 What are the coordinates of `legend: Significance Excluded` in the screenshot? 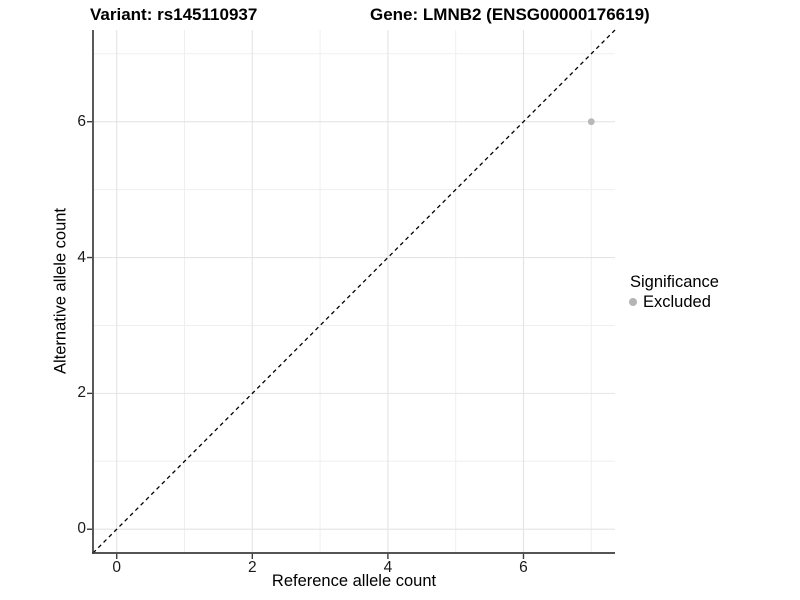 It's located at (673, 292).